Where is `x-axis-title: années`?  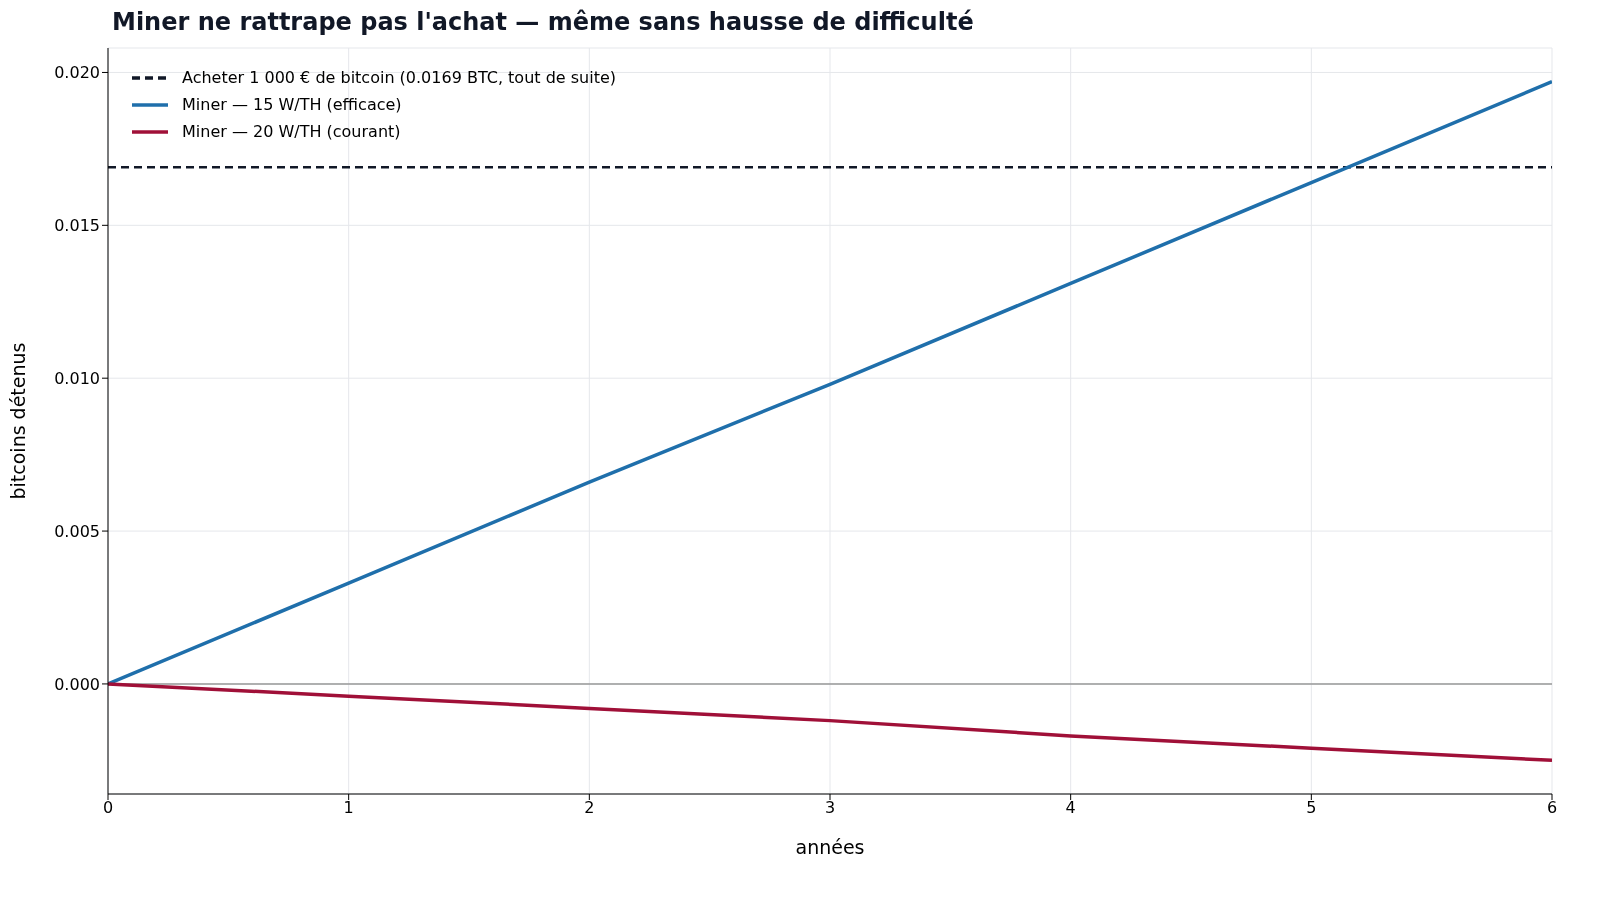
x-axis-title: années is located at coordinates (830, 847).